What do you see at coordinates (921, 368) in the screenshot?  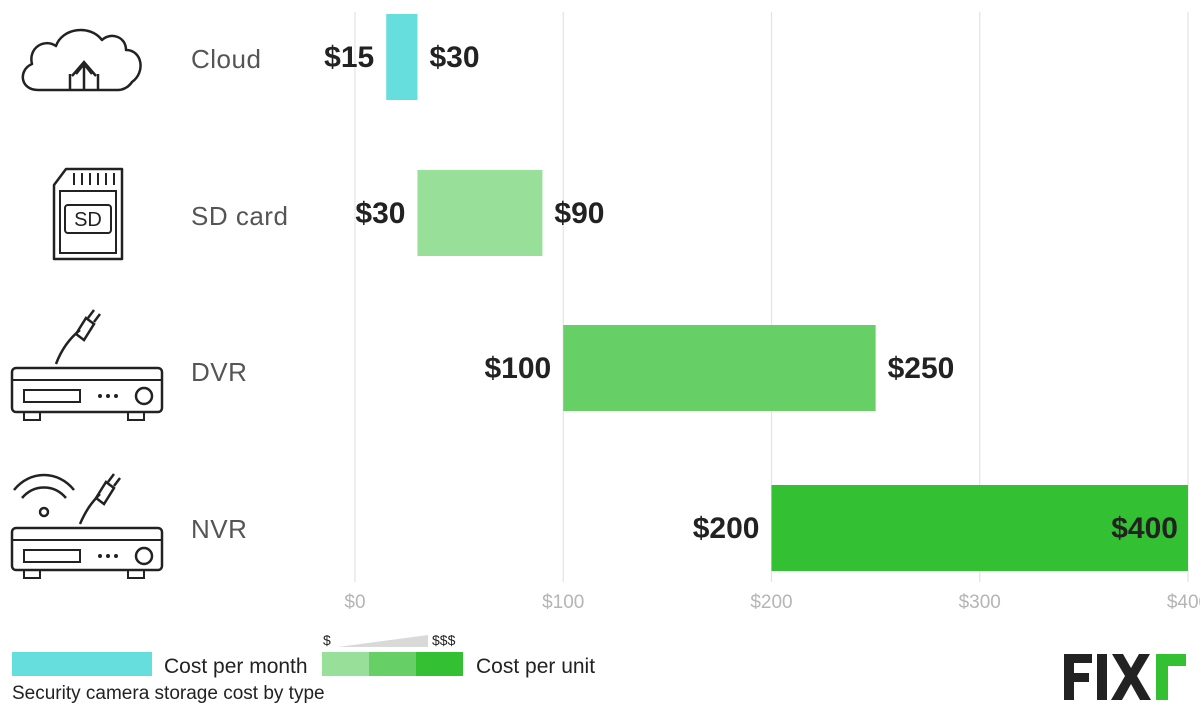 I see `value-label-high: $250` at bounding box center [921, 368].